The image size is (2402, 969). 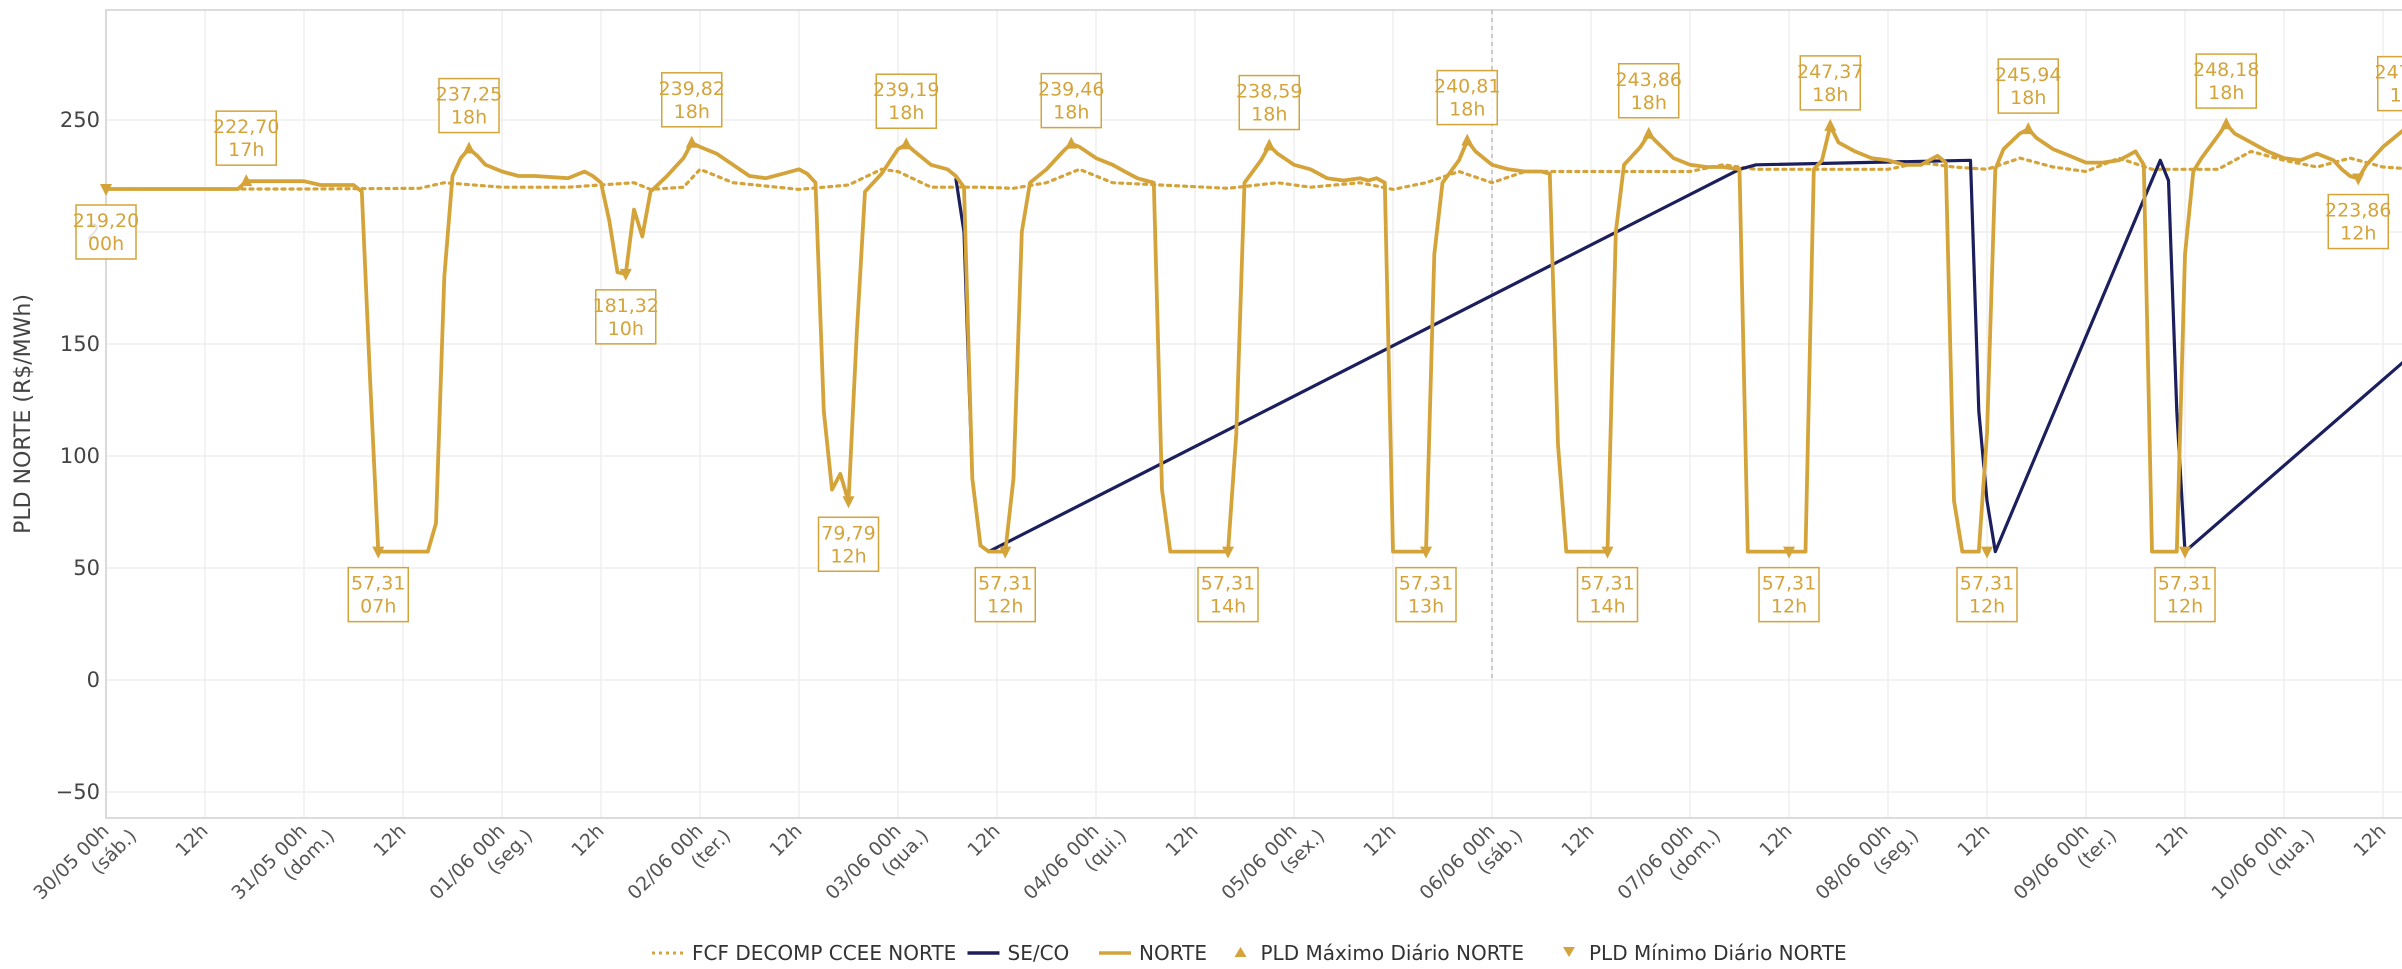 What do you see at coordinates (1039, 953) in the screenshot?
I see `legend-label: SE/CO` at bounding box center [1039, 953].